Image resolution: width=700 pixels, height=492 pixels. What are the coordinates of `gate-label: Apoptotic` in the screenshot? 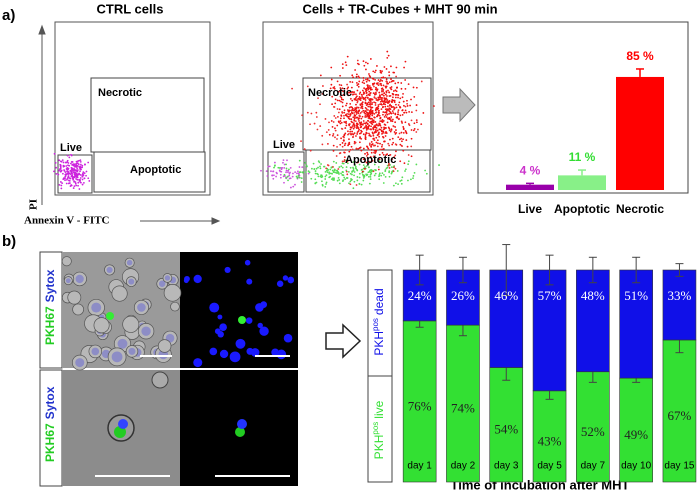 It's located at (370, 160).